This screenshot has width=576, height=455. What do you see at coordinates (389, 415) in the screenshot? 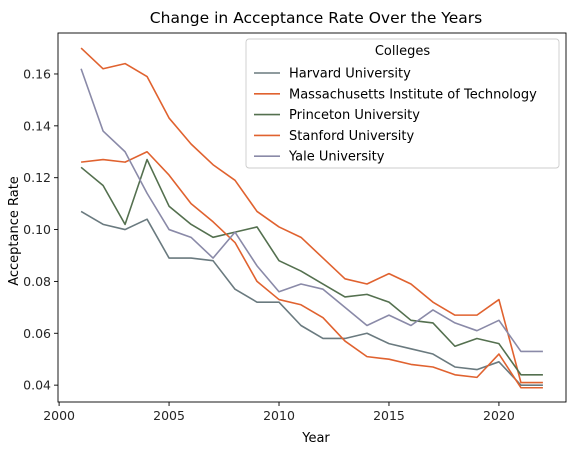
I see `x-tick-label: 2015` at bounding box center [389, 415].